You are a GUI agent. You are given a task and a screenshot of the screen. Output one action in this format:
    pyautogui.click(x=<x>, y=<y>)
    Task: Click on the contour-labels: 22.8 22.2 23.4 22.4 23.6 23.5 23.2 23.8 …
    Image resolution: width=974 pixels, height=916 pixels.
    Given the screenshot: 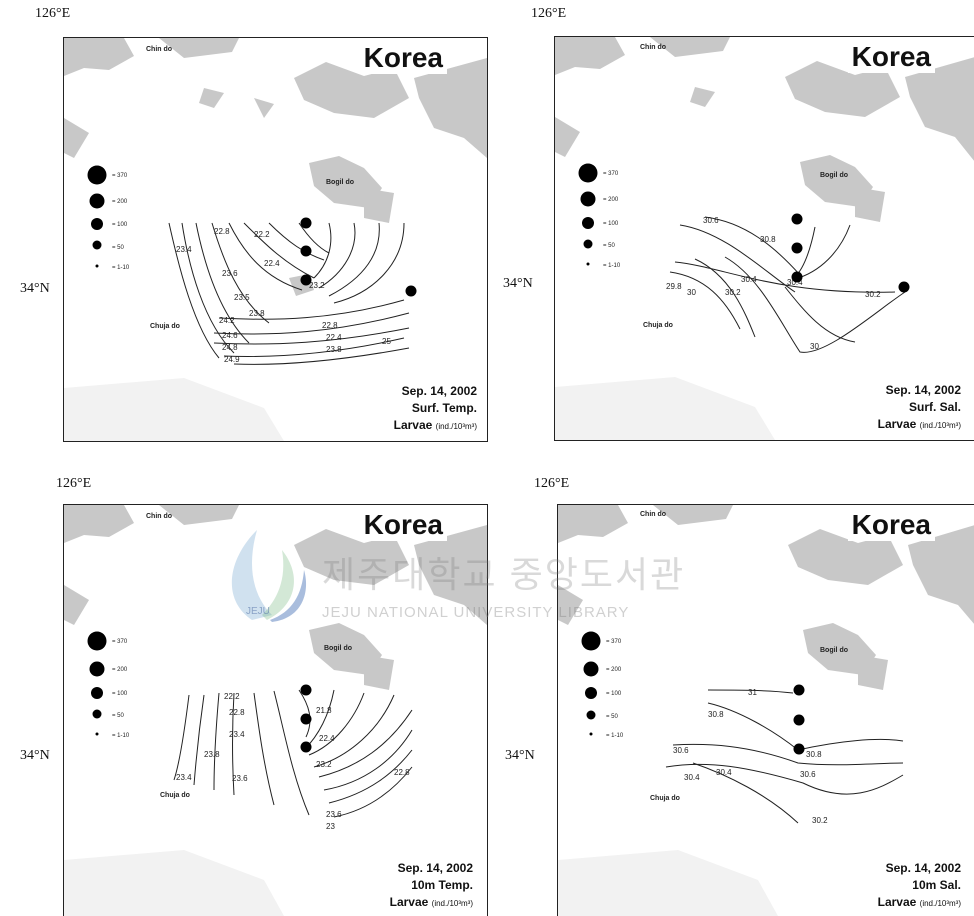 What is the action you would take?
    pyautogui.click(x=283, y=295)
    